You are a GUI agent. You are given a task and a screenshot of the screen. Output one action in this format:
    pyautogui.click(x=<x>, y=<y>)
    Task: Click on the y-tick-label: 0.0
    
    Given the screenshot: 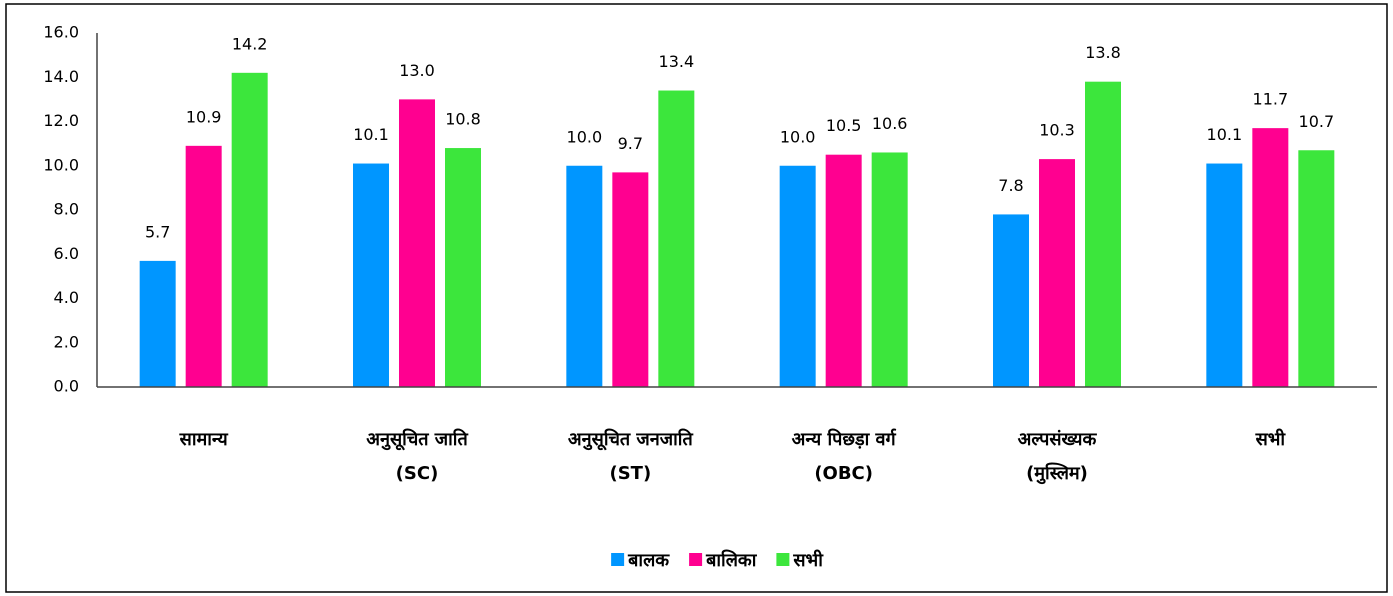 What is the action you would take?
    pyautogui.click(x=66, y=386)
    